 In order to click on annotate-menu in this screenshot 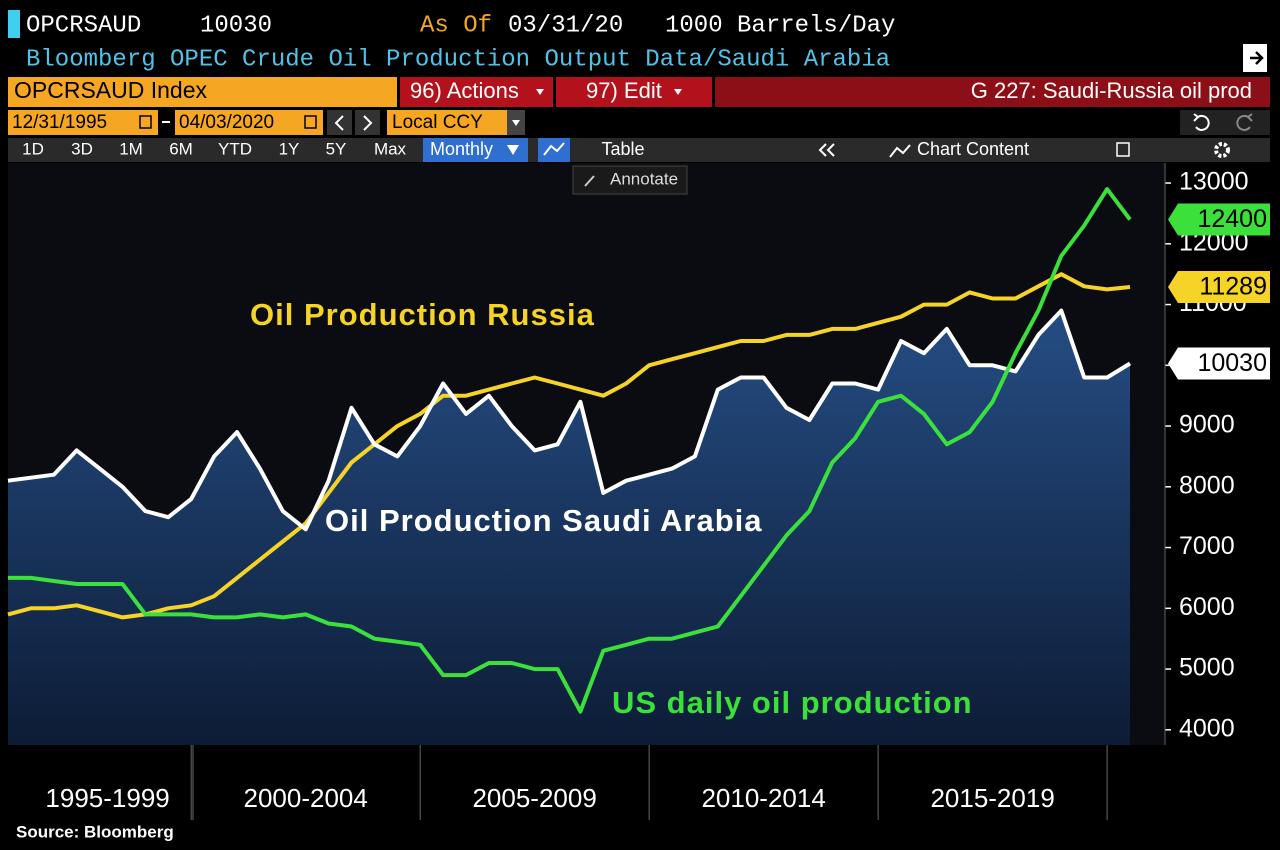, I will do `click(630, 180)`.